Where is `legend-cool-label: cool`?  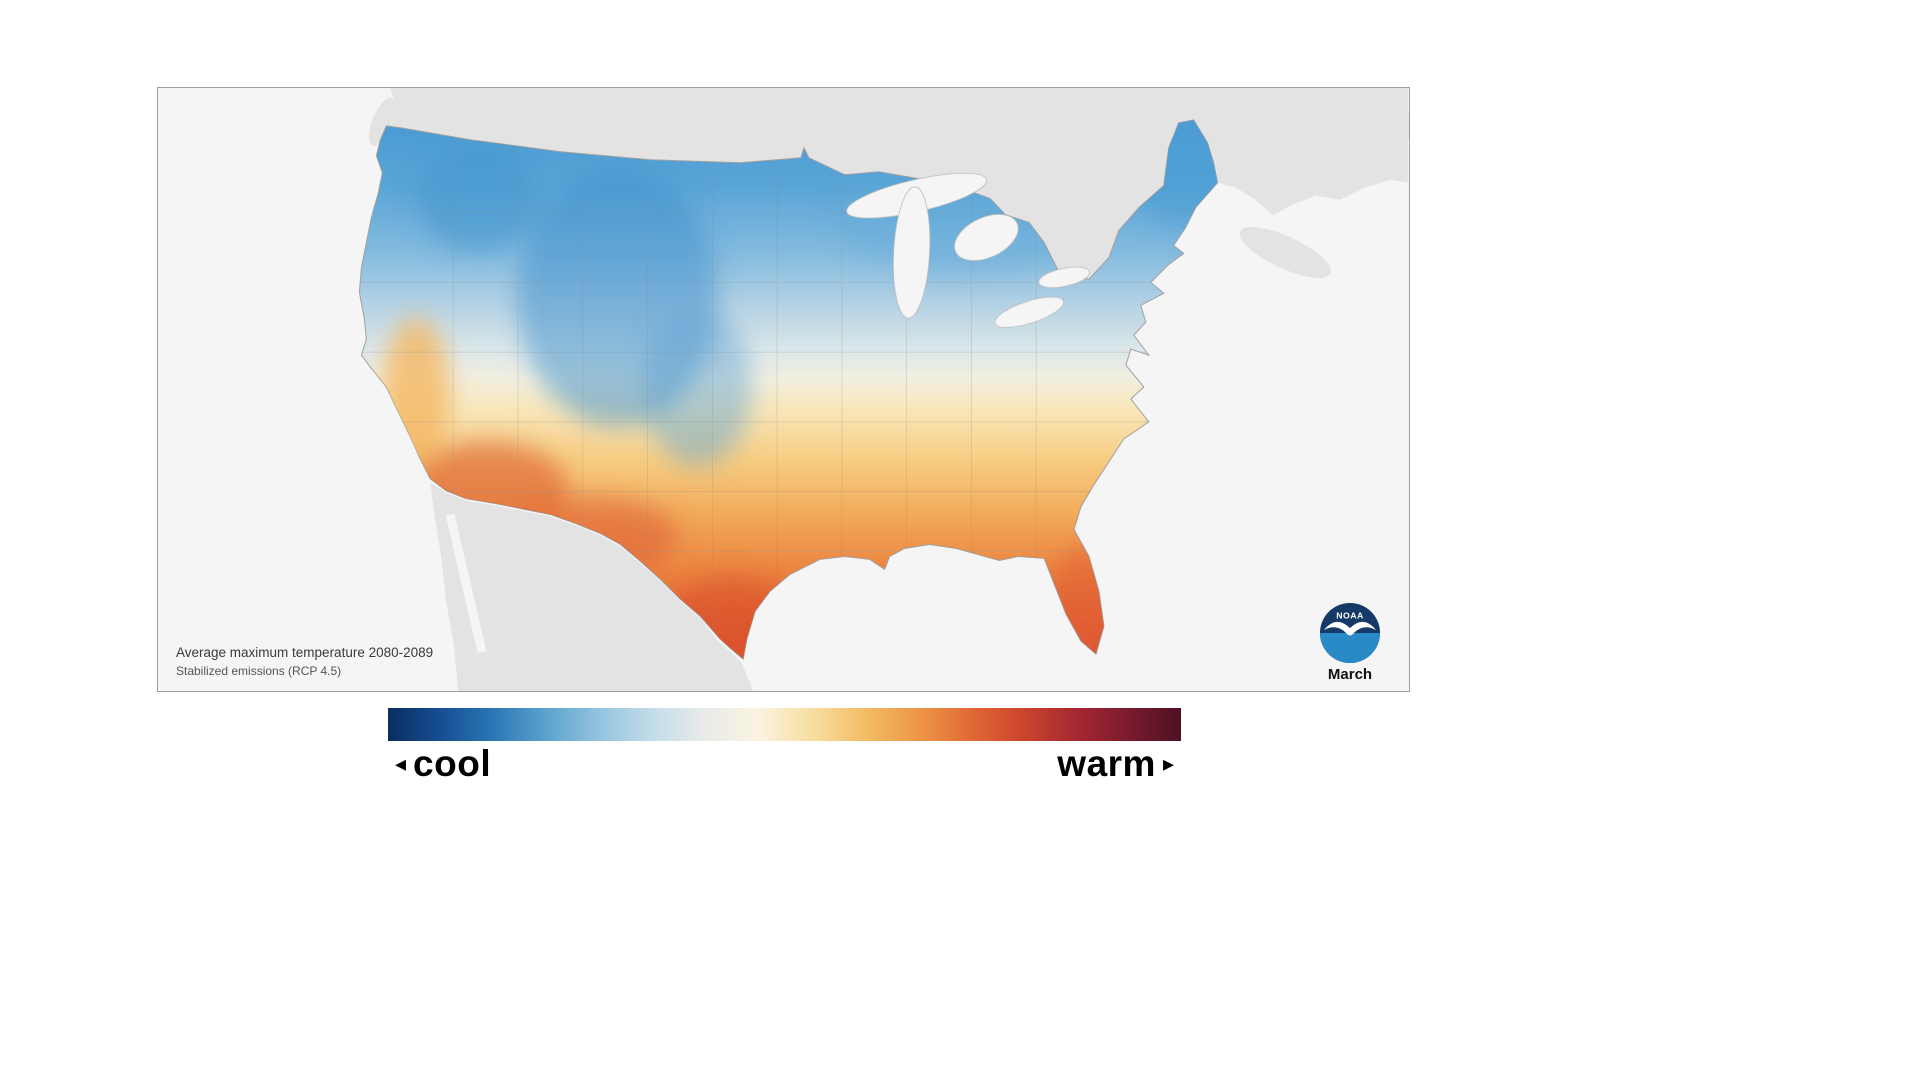 legend-cool-label: cool is located at coordinates (452, 763).